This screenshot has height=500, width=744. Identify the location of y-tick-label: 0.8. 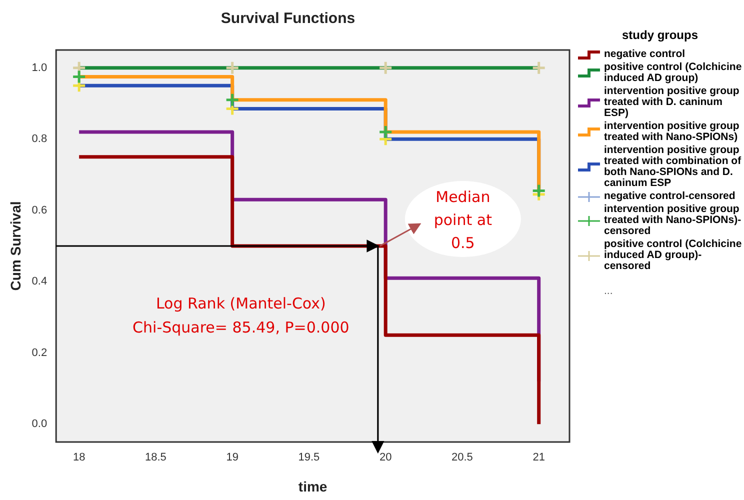
(40, 139).